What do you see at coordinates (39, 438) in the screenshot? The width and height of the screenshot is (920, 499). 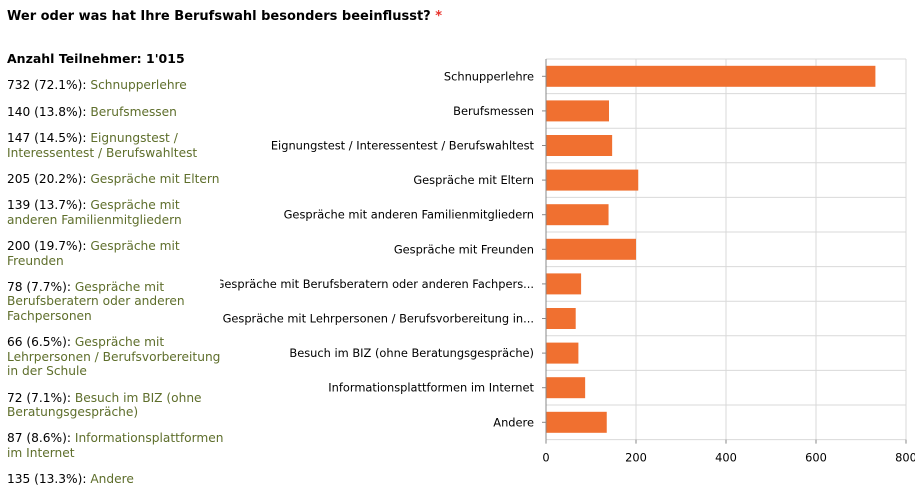 I see `summary-count: 87 (8.6%):` at bounding box center [39, 438].